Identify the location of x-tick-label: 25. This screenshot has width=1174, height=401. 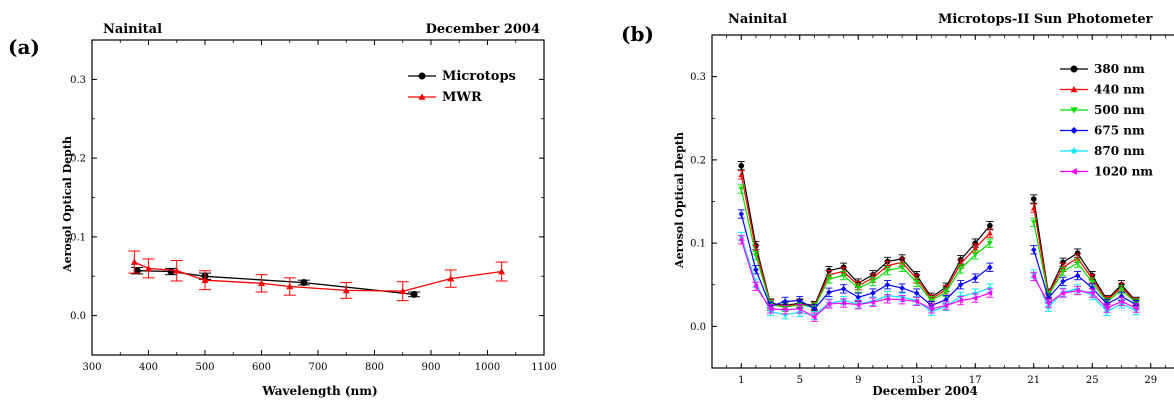
(1092, 380).